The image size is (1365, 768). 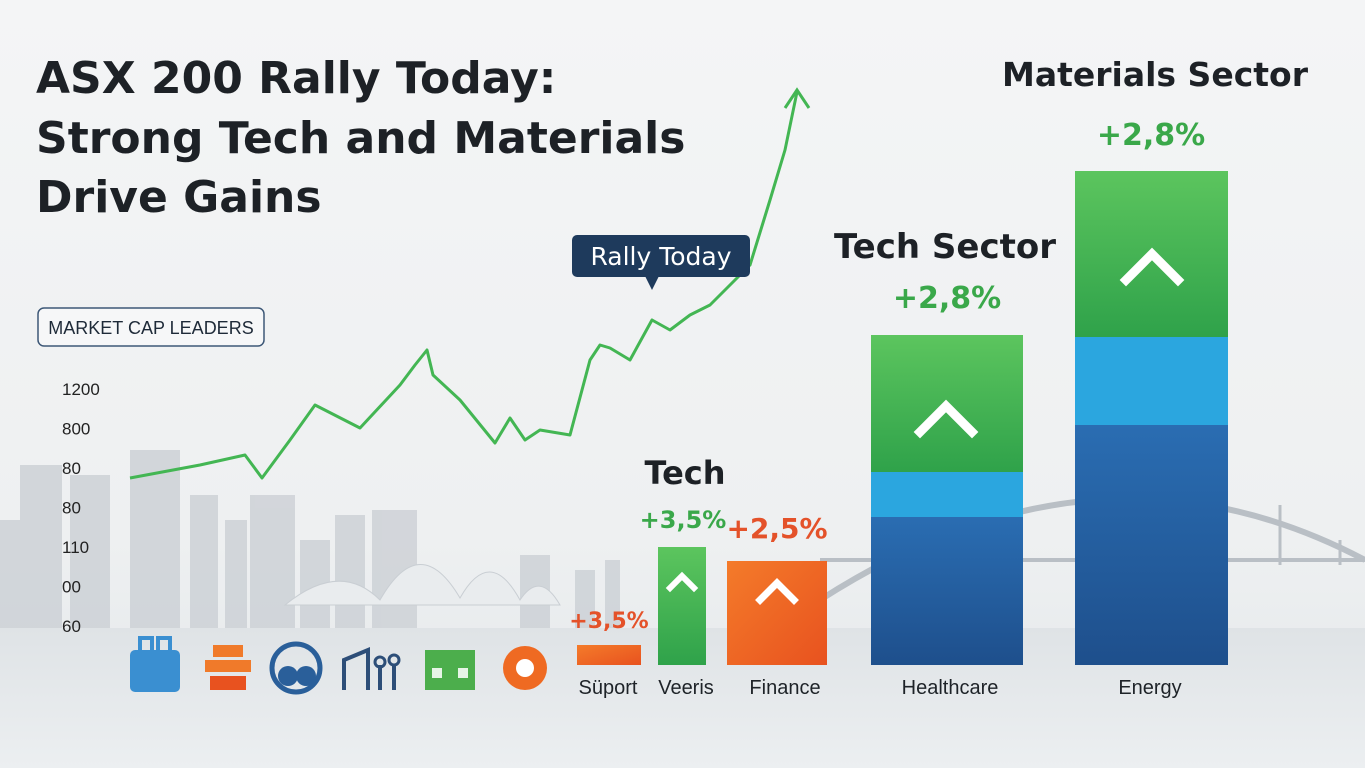 What do you see at coordinates (784, 688) in the screenshot?
I see `bar-label: Finance` at bounding box center [784, 688].